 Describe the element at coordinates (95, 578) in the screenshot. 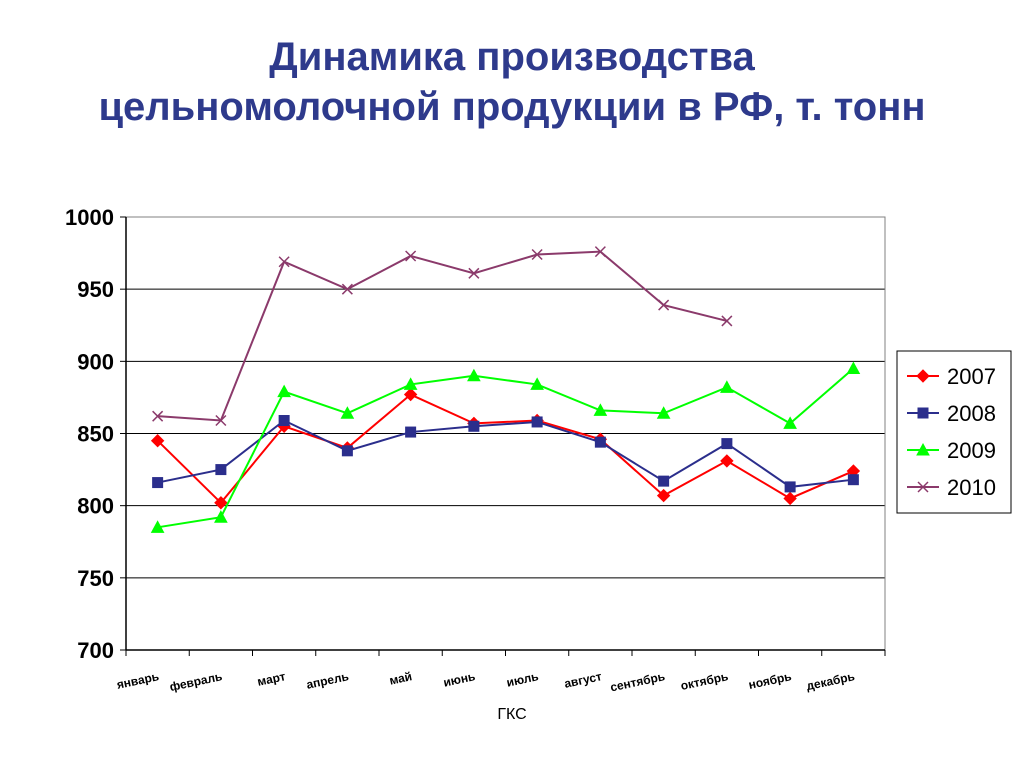

I see `y-tick-label: 750` at that location.